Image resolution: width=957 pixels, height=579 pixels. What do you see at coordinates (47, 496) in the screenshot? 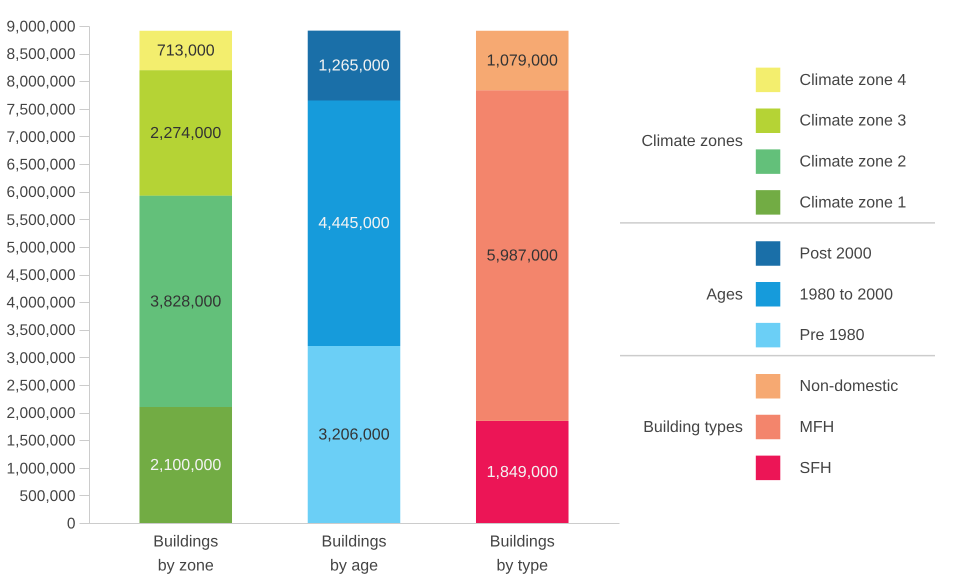
I see `y-tick-label: 500,000` at bounding box center [47, 496].